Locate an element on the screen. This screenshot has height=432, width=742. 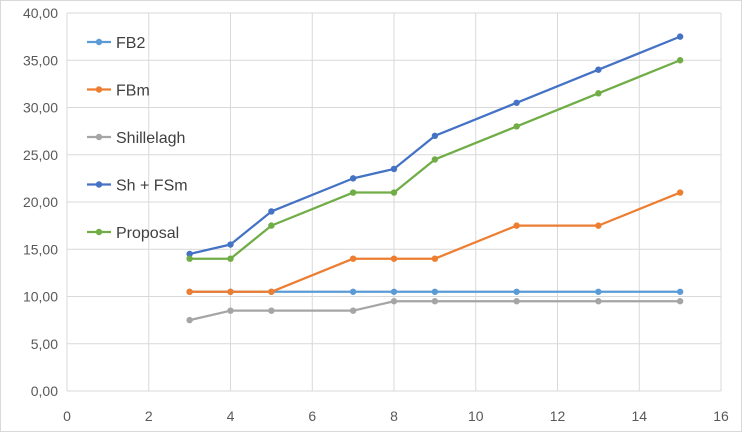
series-shillelagh is located at coordinates (435, 311).